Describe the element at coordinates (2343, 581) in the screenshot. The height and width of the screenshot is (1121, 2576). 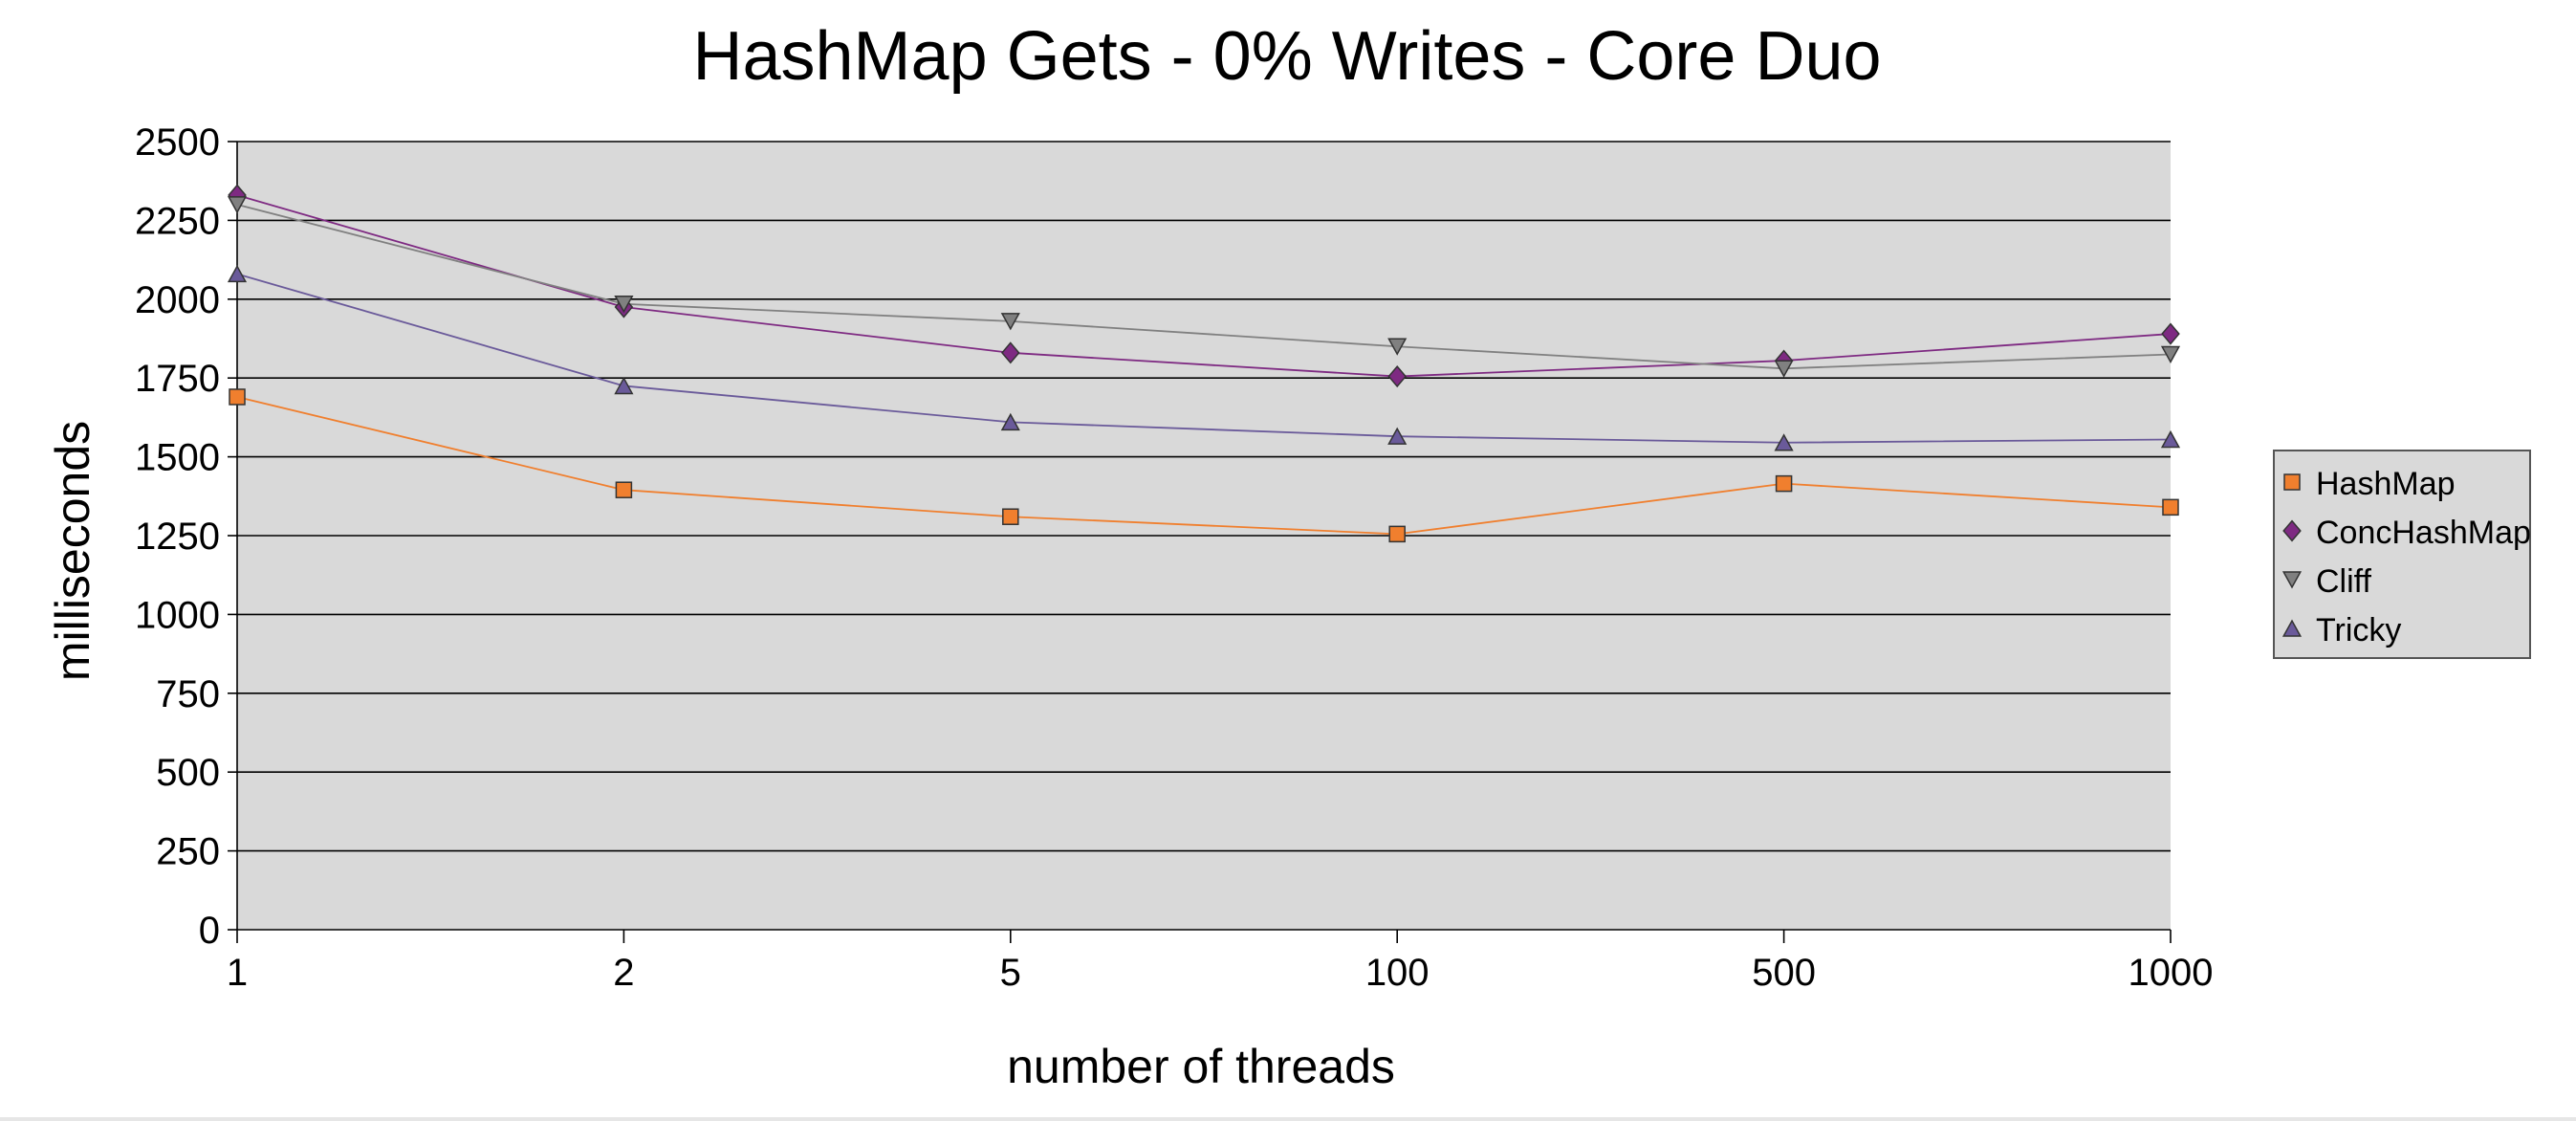
I see `legend-entry-label: Cliff` at that location.